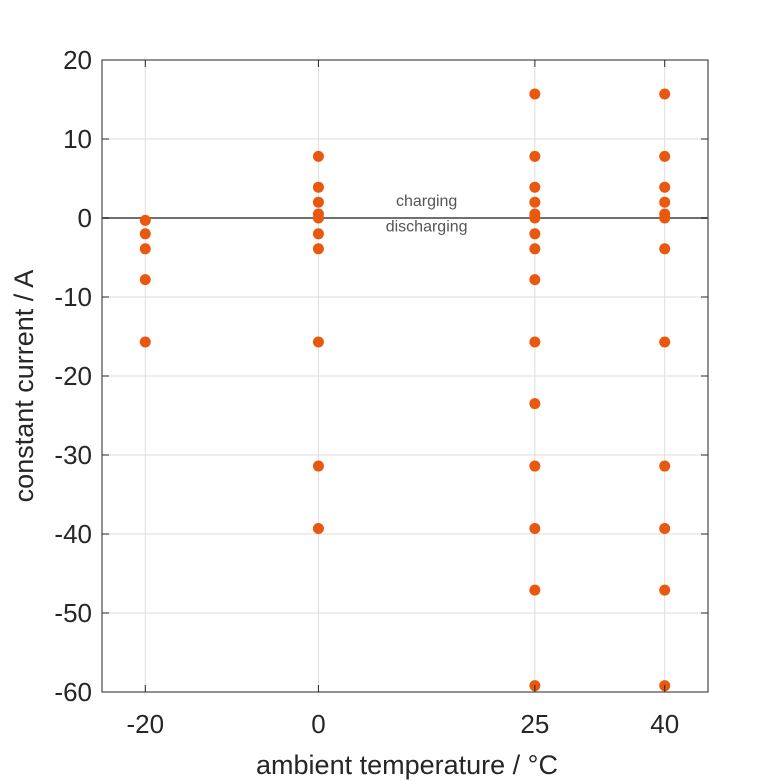 Image resolution: width=781 pixels, height=781 pixels. Describe the element at coordinates (73, 297) in the screenshot. I see `y-tick-label: -10` at that location.